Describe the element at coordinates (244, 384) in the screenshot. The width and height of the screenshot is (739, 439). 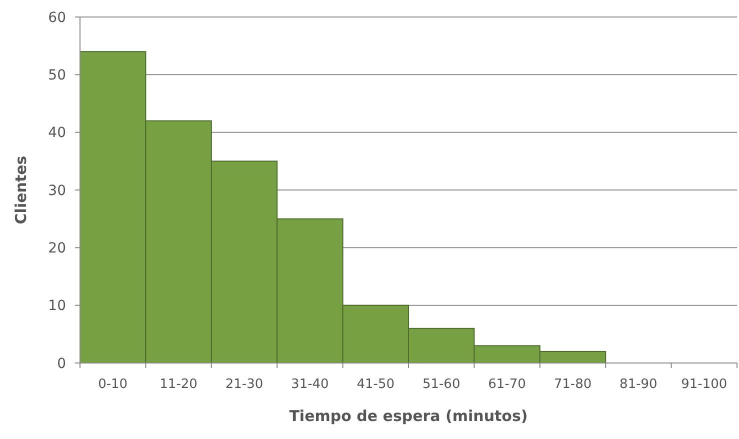
I see `x-tick-label: 21-30` at that location.